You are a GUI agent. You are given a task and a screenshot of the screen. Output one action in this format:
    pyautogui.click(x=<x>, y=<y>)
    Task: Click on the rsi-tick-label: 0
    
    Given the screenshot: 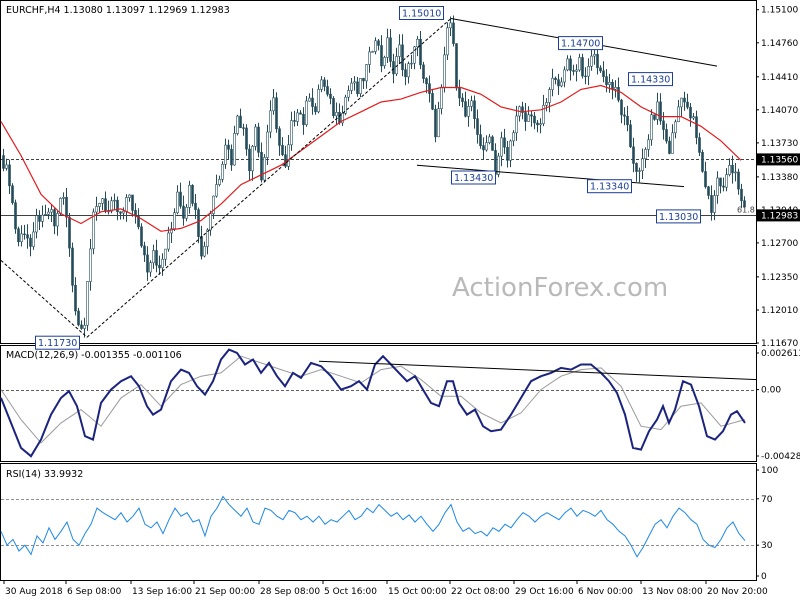 What is the action you would take?
    pyautogui.click(x=764, y=577)
    